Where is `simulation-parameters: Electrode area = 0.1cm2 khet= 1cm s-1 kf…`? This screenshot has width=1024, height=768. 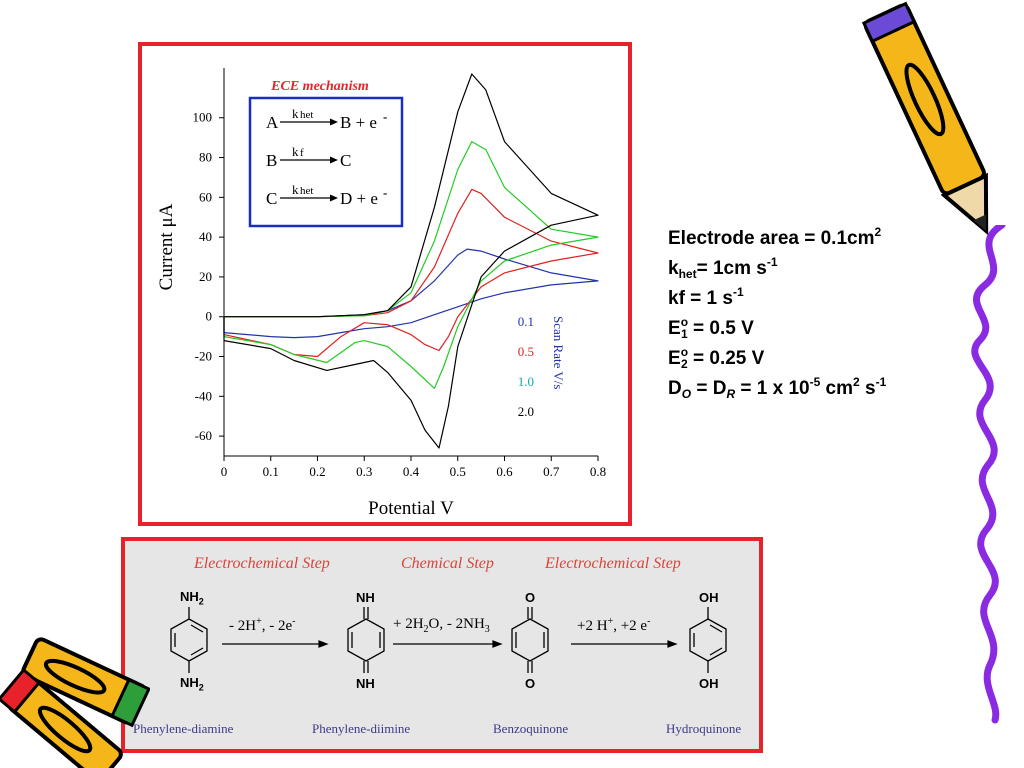 simulation-parameters: Electrode area = 0.1cm2 khet= 1cm s-1 kf… is located at coordinates (777, 309).